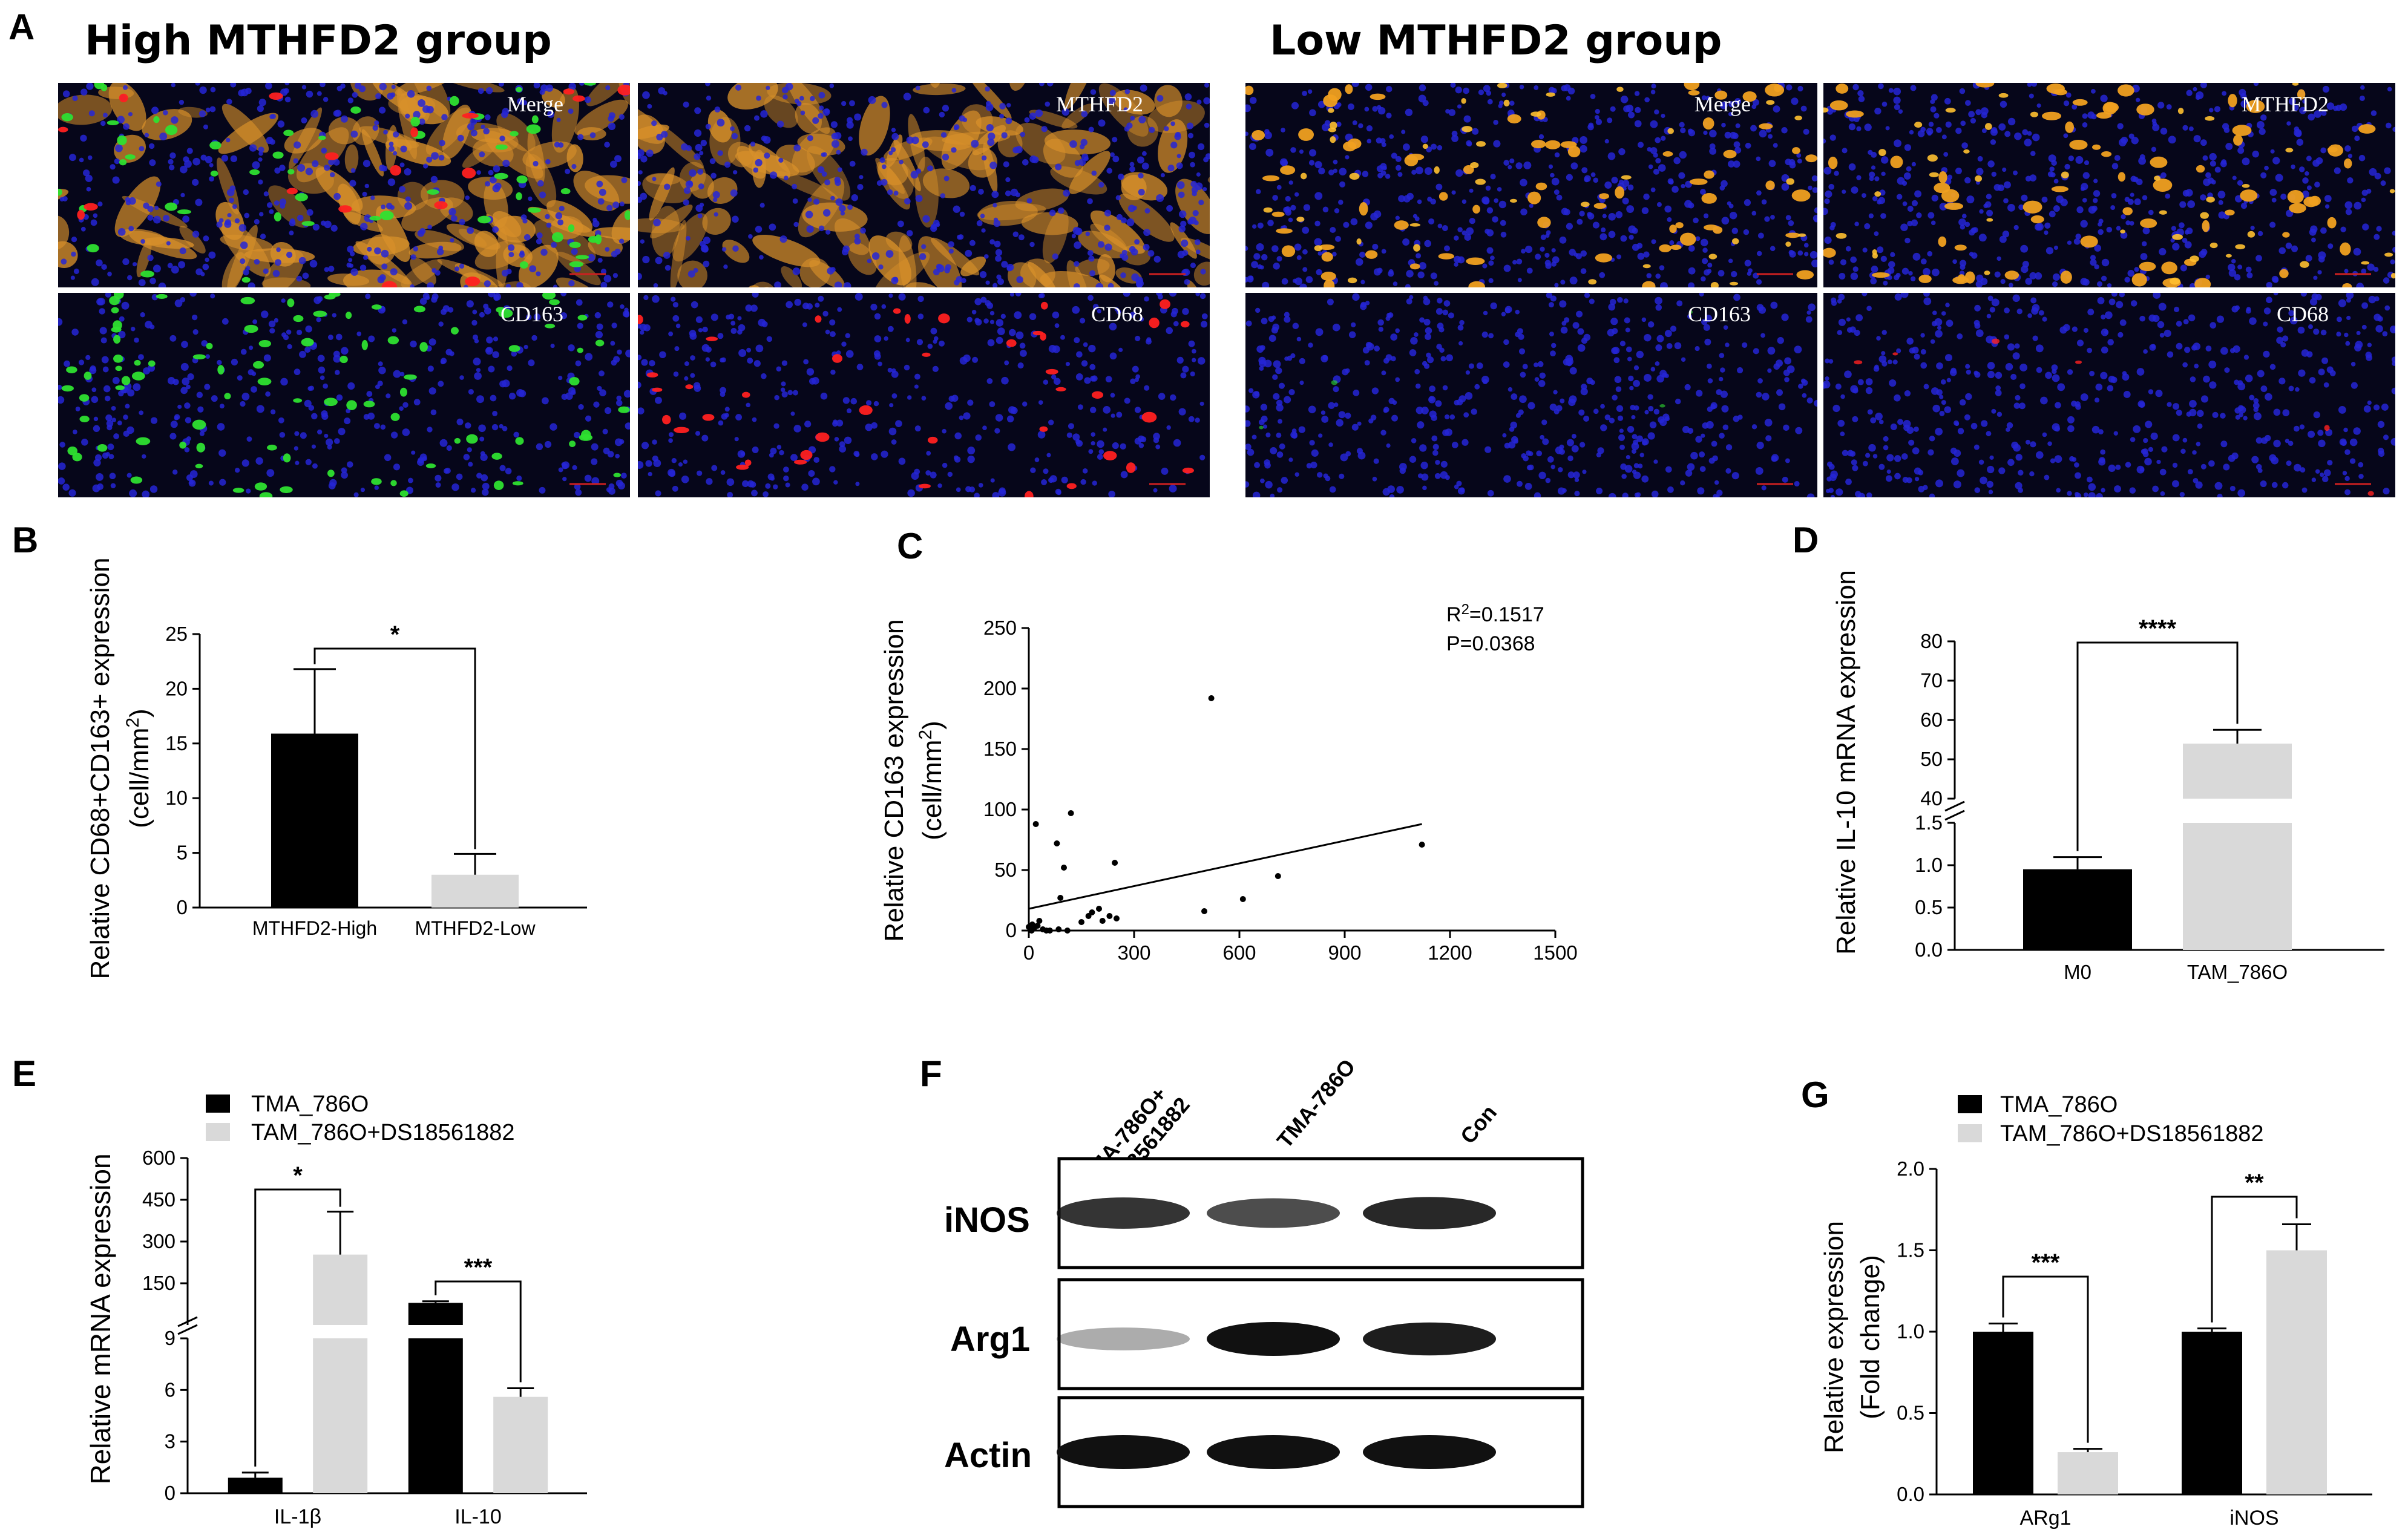 The width and height of the screenshot is (2408, 1538). Describe the element at coordinates (1970, 1104) in the screenshot. I see `legend-swatch-tma` at that location.